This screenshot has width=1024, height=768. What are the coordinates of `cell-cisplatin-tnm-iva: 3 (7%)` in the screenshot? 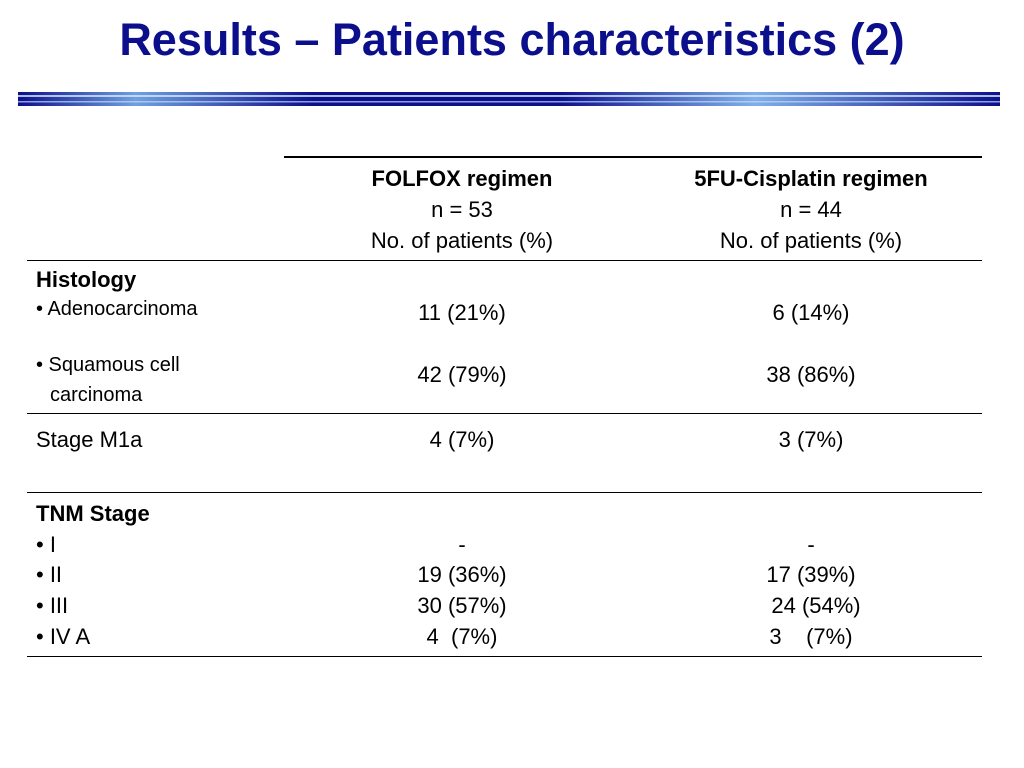 It's located at (811, 636).